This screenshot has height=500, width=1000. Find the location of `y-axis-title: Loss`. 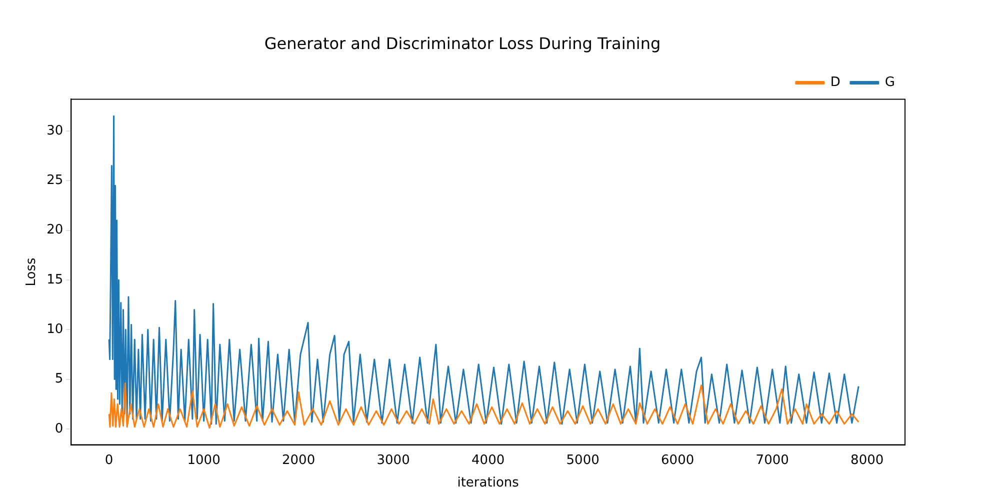

y-axis-title: Loss is located at coordinates (32, 272).